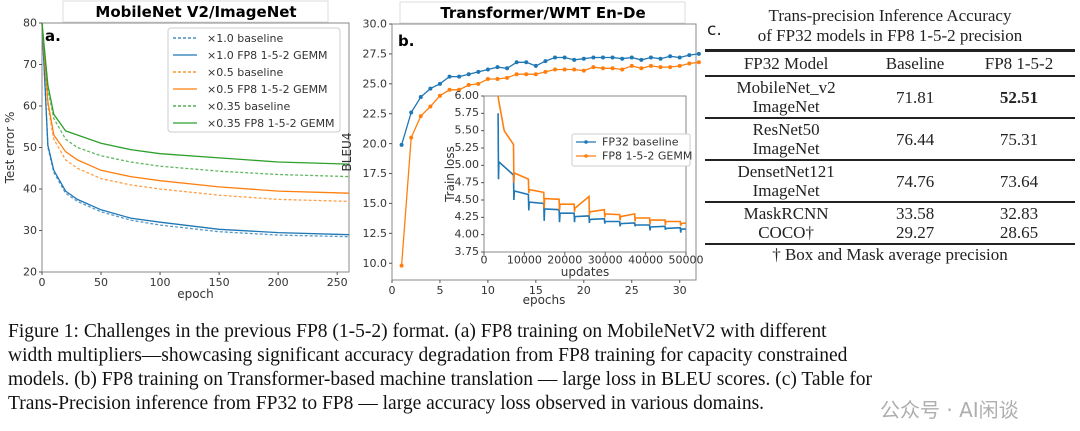 The height and width of the screenshot is (431, 1080). What do you see at coordinates (714, 30) in the screenshot?
I see `panel-label-c: c.` at bounding box center [714, 30].